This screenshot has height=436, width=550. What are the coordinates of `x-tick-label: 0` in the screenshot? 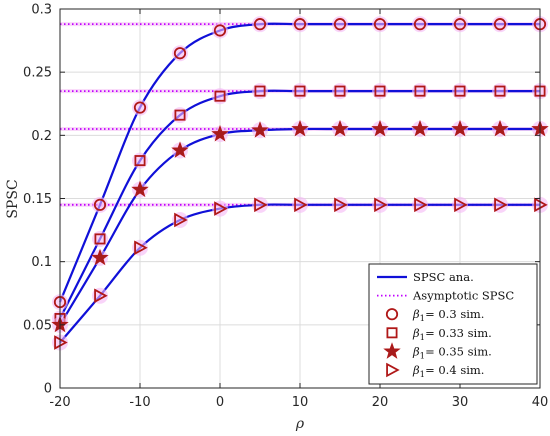 It's located at (220, 402).